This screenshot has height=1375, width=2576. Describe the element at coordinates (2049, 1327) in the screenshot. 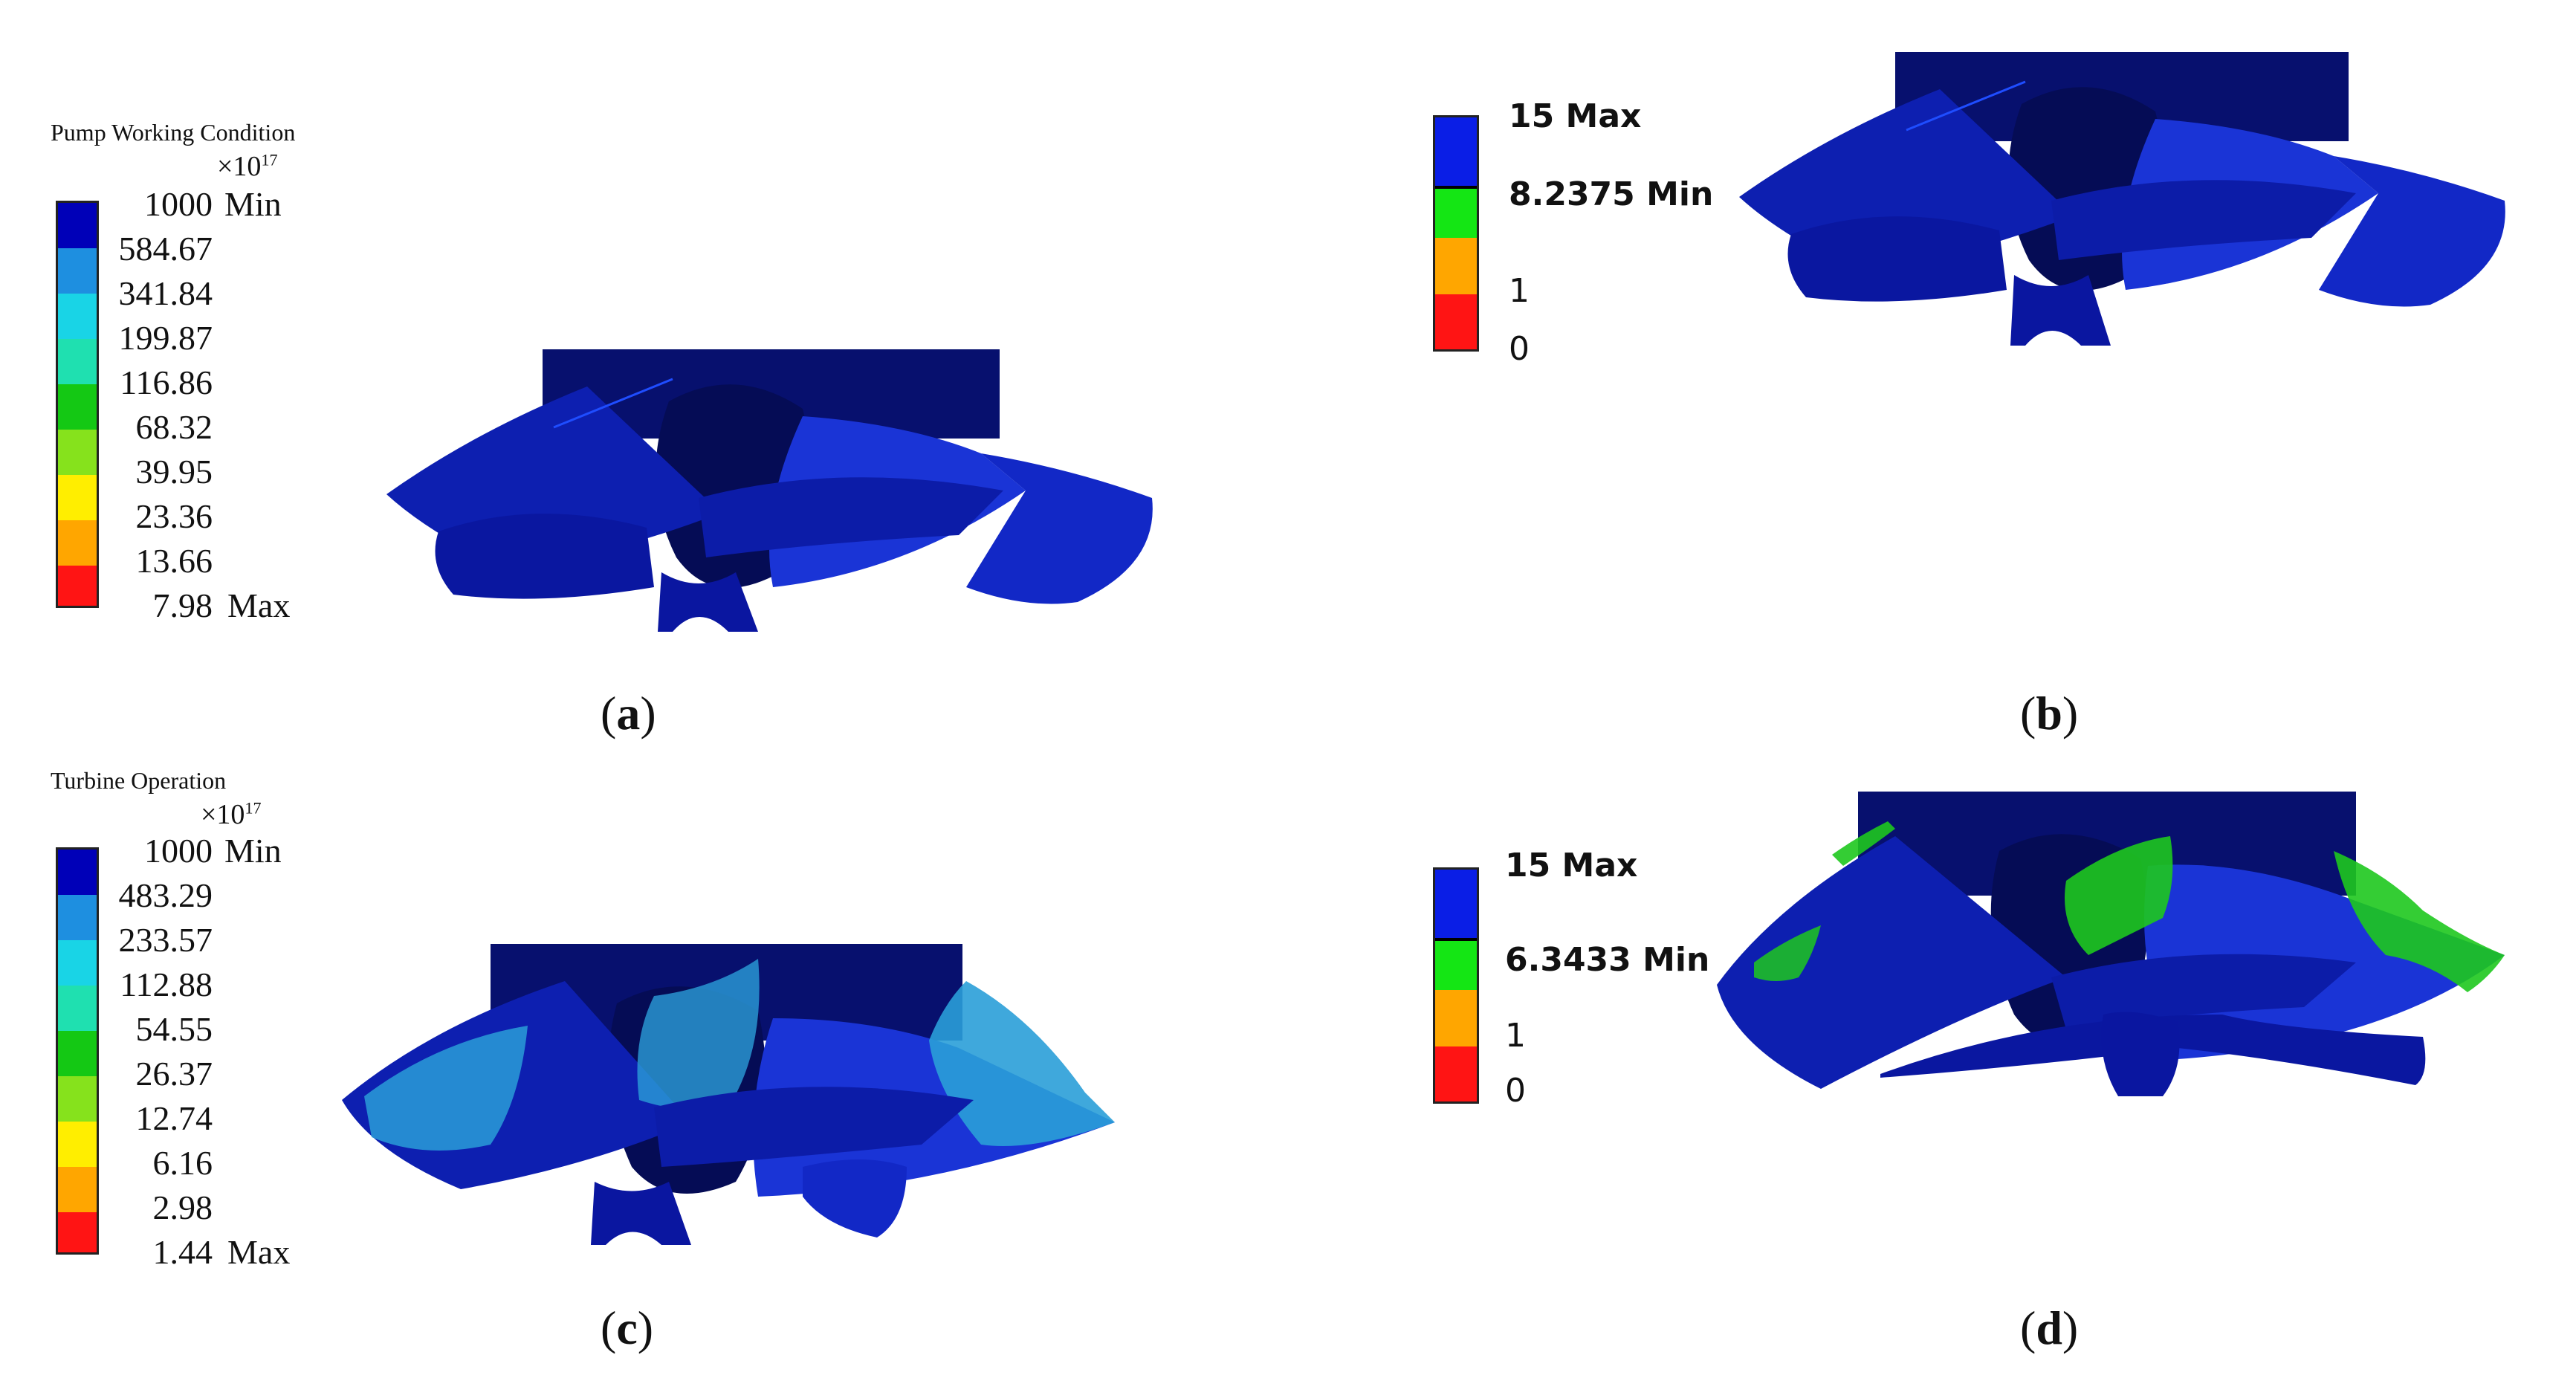

I see `caption-d: (d)` at that location.